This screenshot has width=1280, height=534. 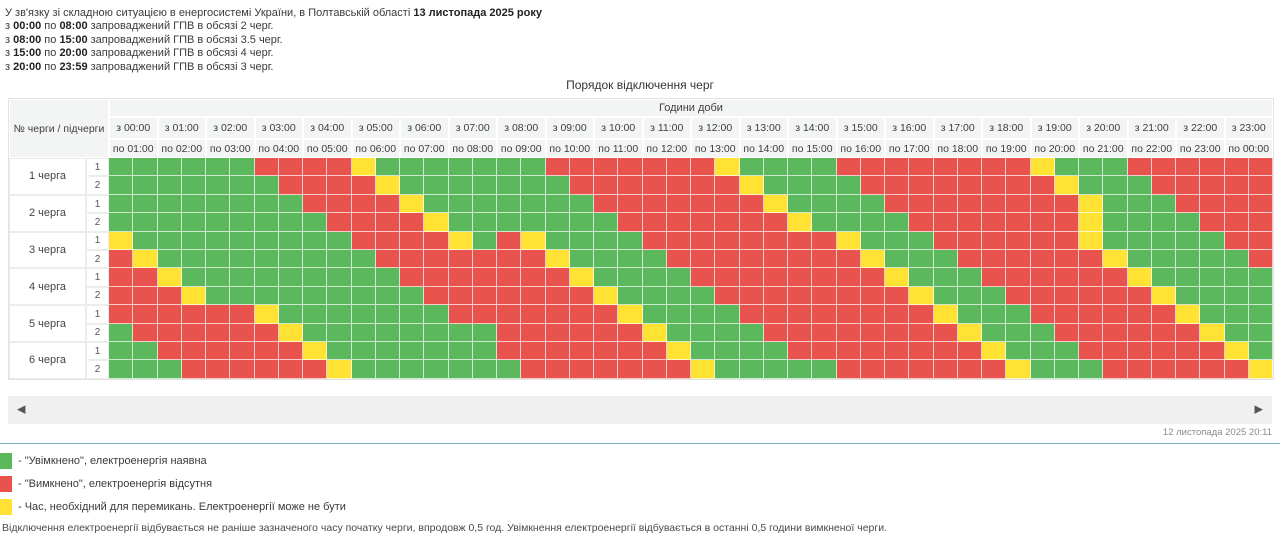 I want to click on hour-to-label: по 19:00, so click(x=1006, y=149).